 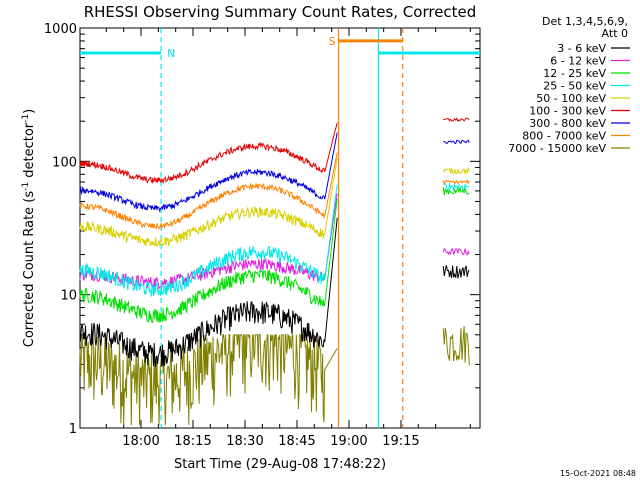 What do you see at coordinates (171, 53) in the screenshot?
I see `night-label: N` at bounding box center [171, 53].